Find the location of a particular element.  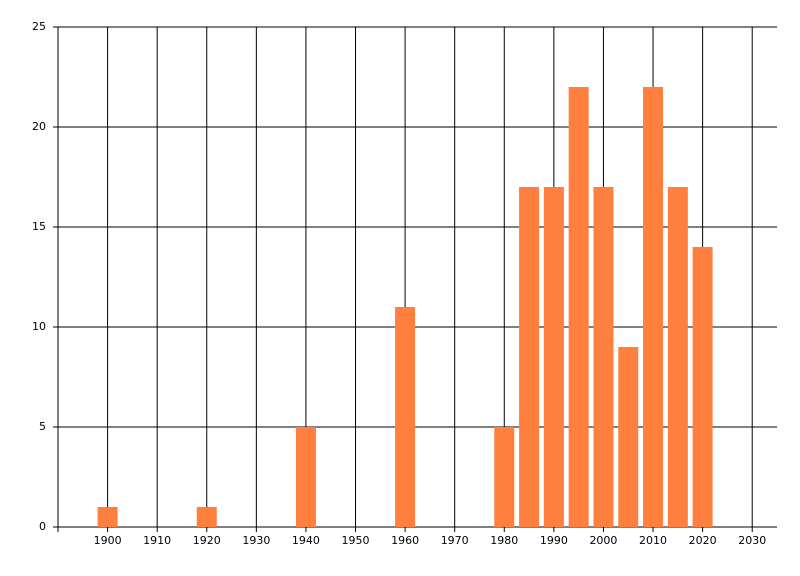

x-tick-label: 1950 is located at coordinates (356, 540).